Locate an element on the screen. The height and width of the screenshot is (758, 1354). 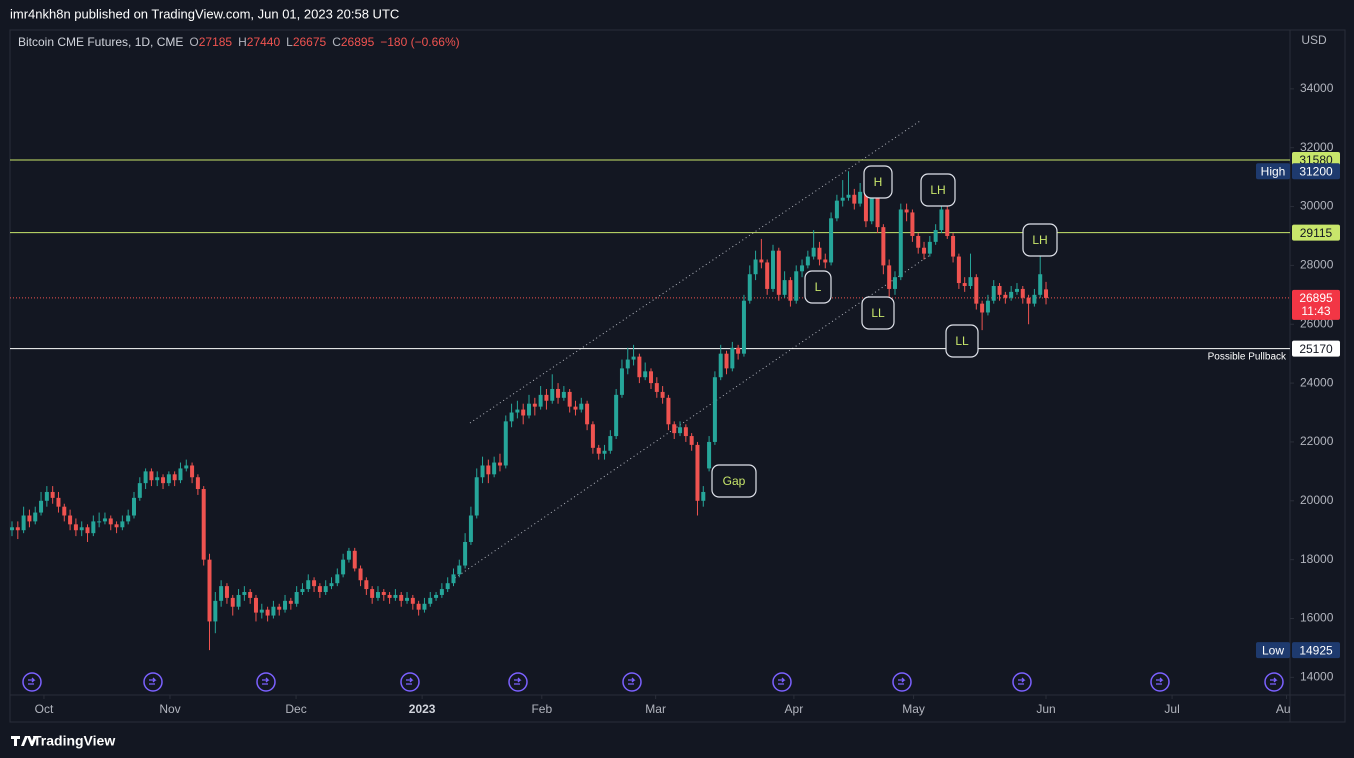
c-label: C is located at coordinates (336, 42).